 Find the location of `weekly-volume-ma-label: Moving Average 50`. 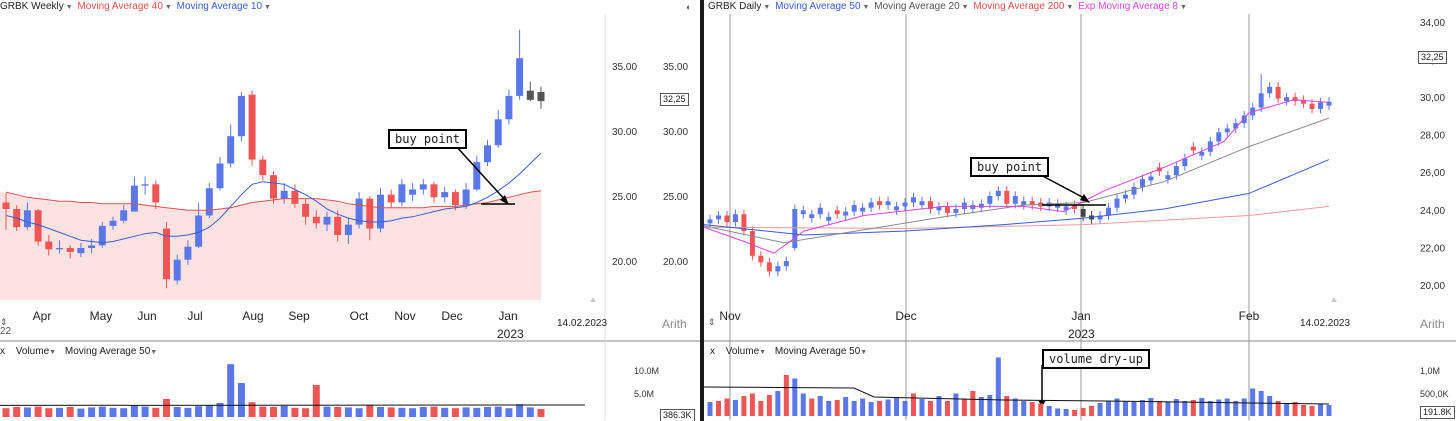

weekly-volume-ma-label: Moving Average 50 is located at coordinates (107, 351).